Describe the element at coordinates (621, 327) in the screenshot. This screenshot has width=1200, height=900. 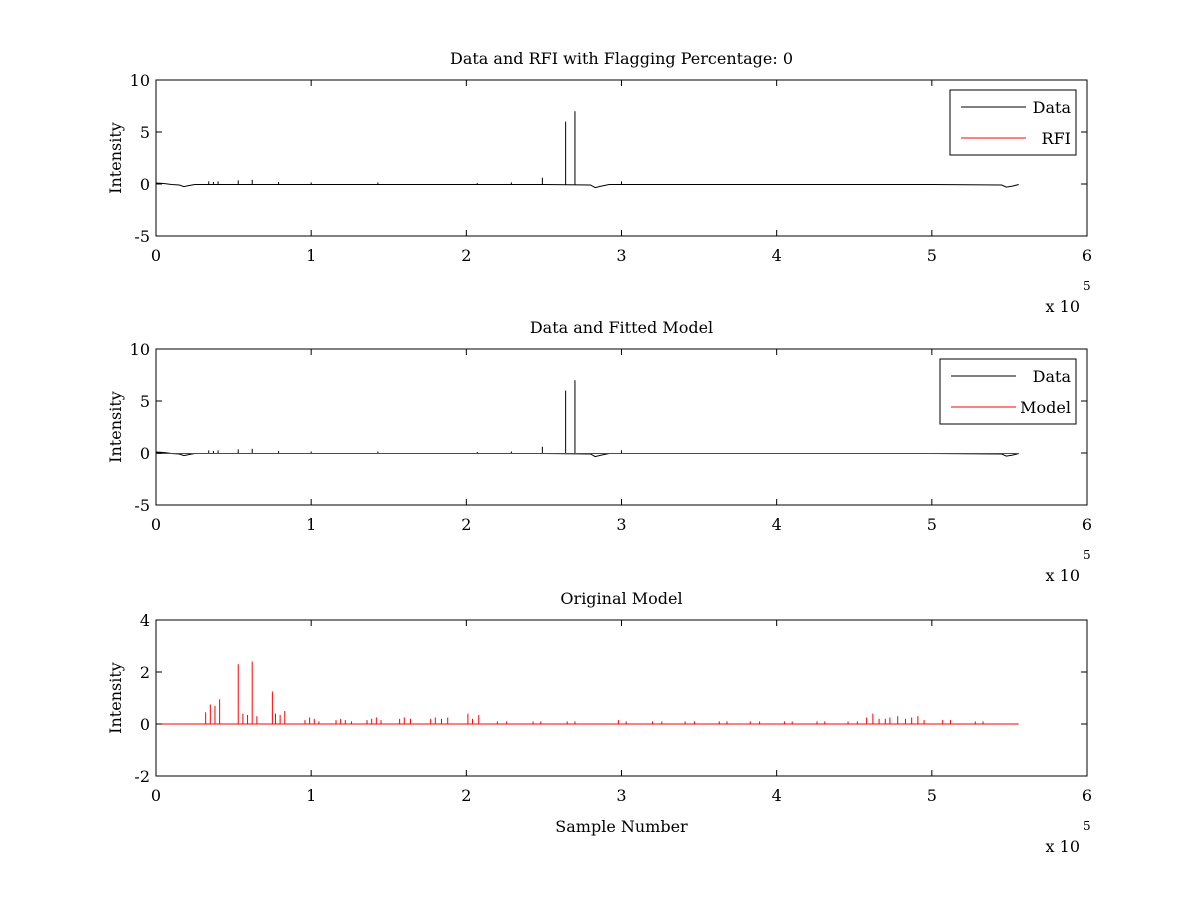
I see `plot-title: Data and Fitted Model` at that location.